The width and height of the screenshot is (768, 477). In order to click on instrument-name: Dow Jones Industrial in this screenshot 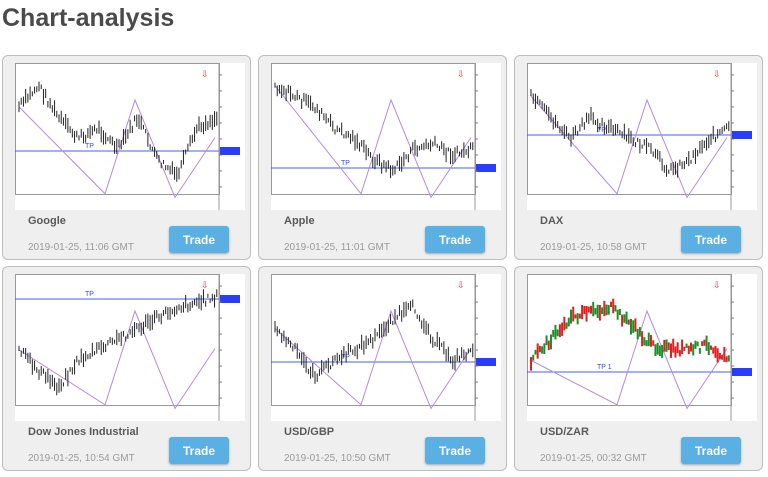, I will do `click(83, 432)`.